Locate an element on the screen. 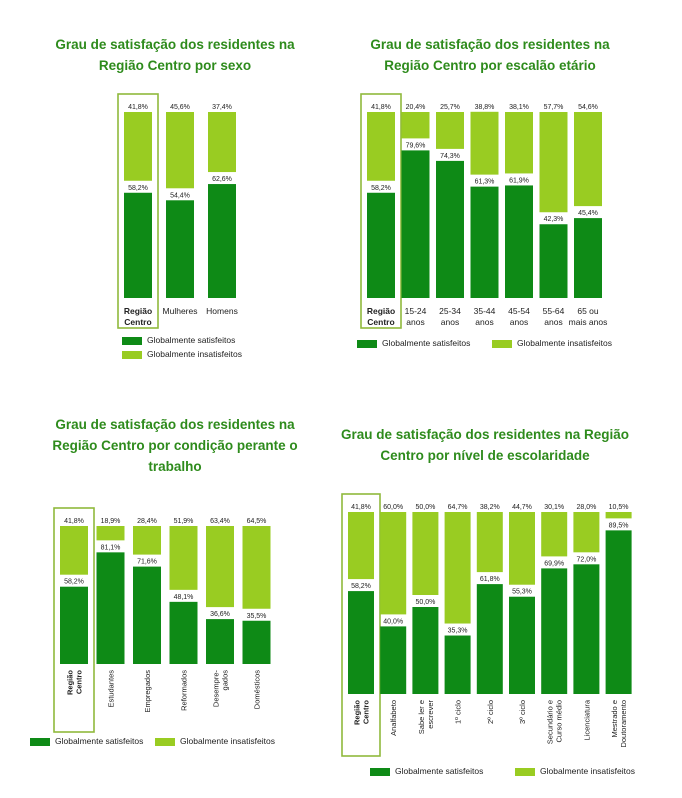 This screenshot has width=682, height=798. data-label-satisfied: 35,3% is located at coordinates (458, 631).